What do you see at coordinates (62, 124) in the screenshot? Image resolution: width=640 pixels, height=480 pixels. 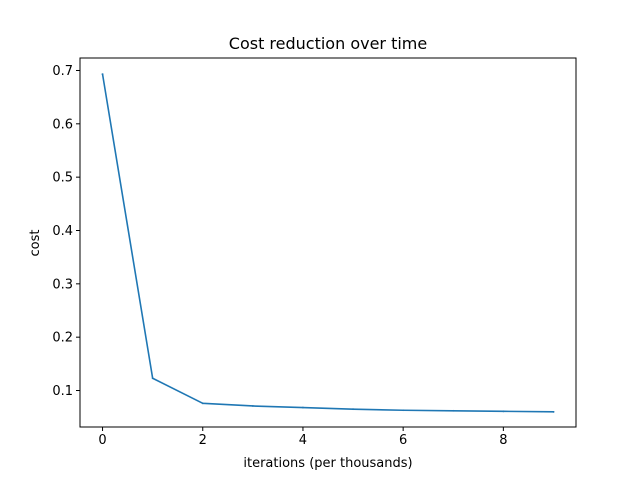 I see `y-tick-label: 0.6` at bounding box center [62, 124].